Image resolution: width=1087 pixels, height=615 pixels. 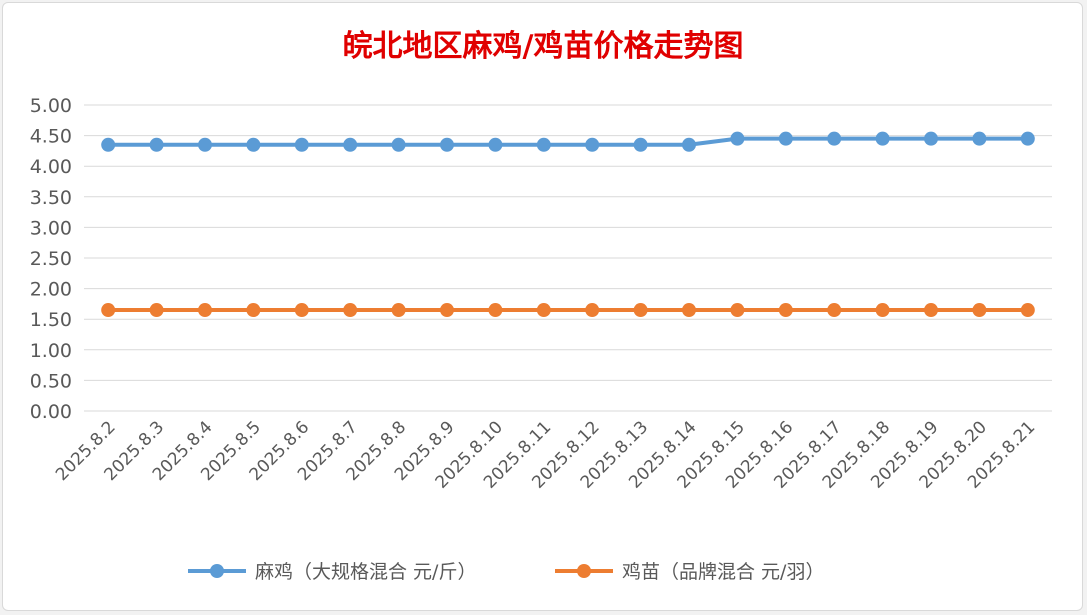 What do you see at coordinates (51, 381) in the screenshot?
I see `y-tick-label: 0.50` at bounding box center [51, 381].